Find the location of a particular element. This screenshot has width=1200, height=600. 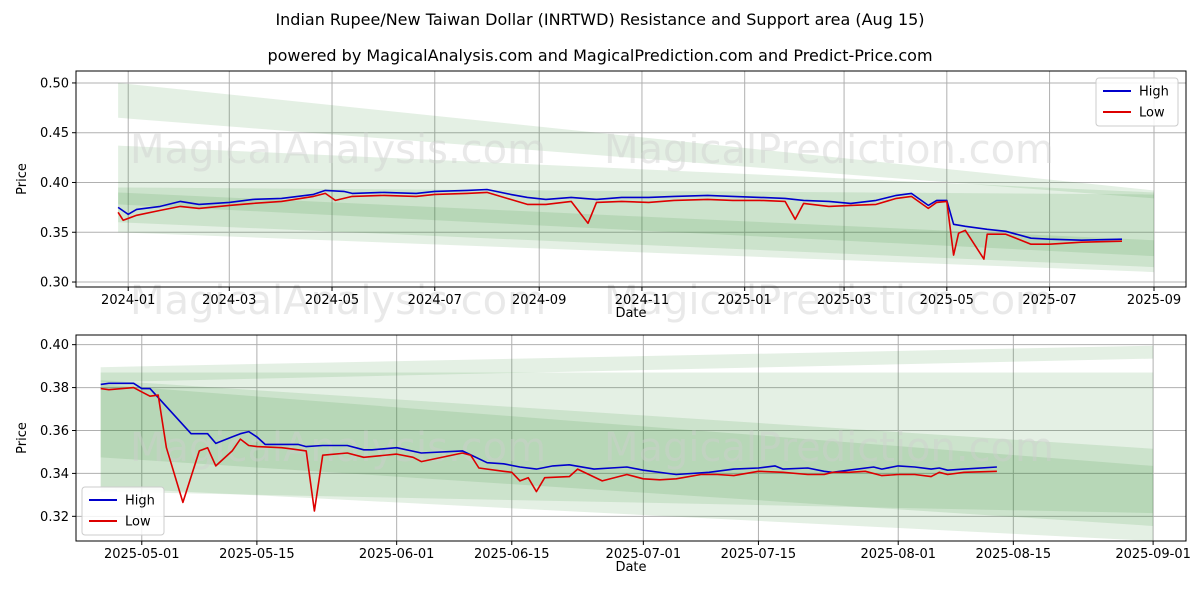

y-tick-label: 0.30 is located at coordinates (54, 283).